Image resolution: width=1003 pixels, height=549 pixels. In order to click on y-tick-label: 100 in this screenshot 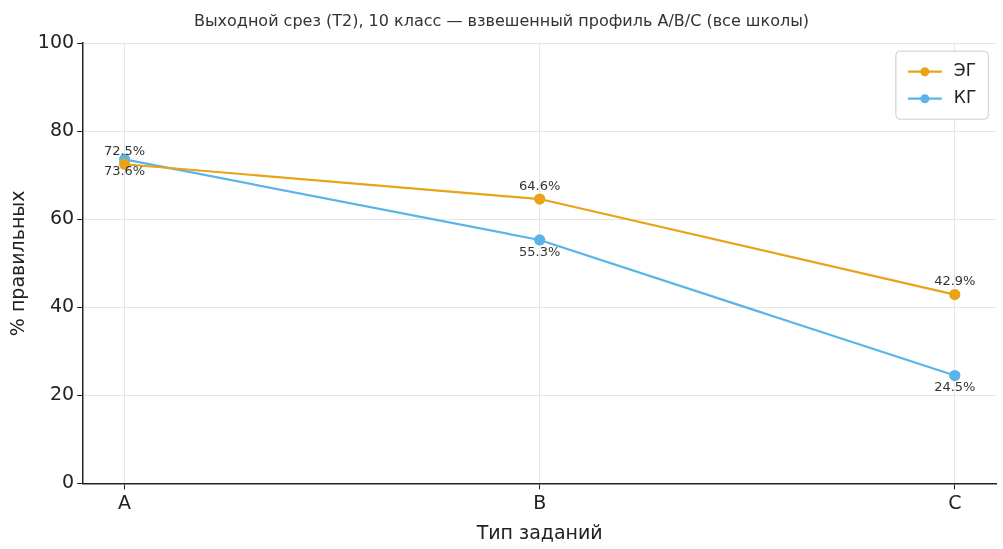, I will do `click(56, 41)`.